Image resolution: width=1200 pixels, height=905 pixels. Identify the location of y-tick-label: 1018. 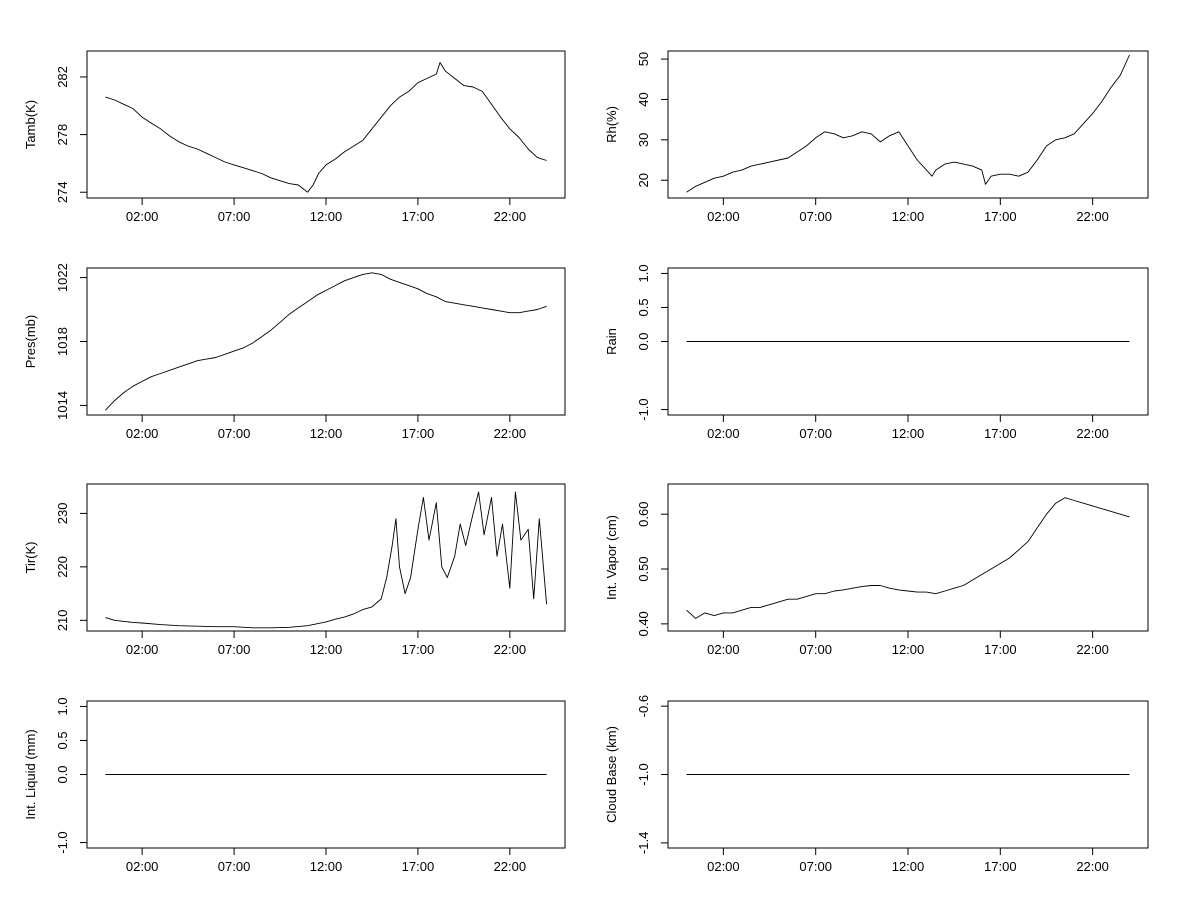
(62, 341).